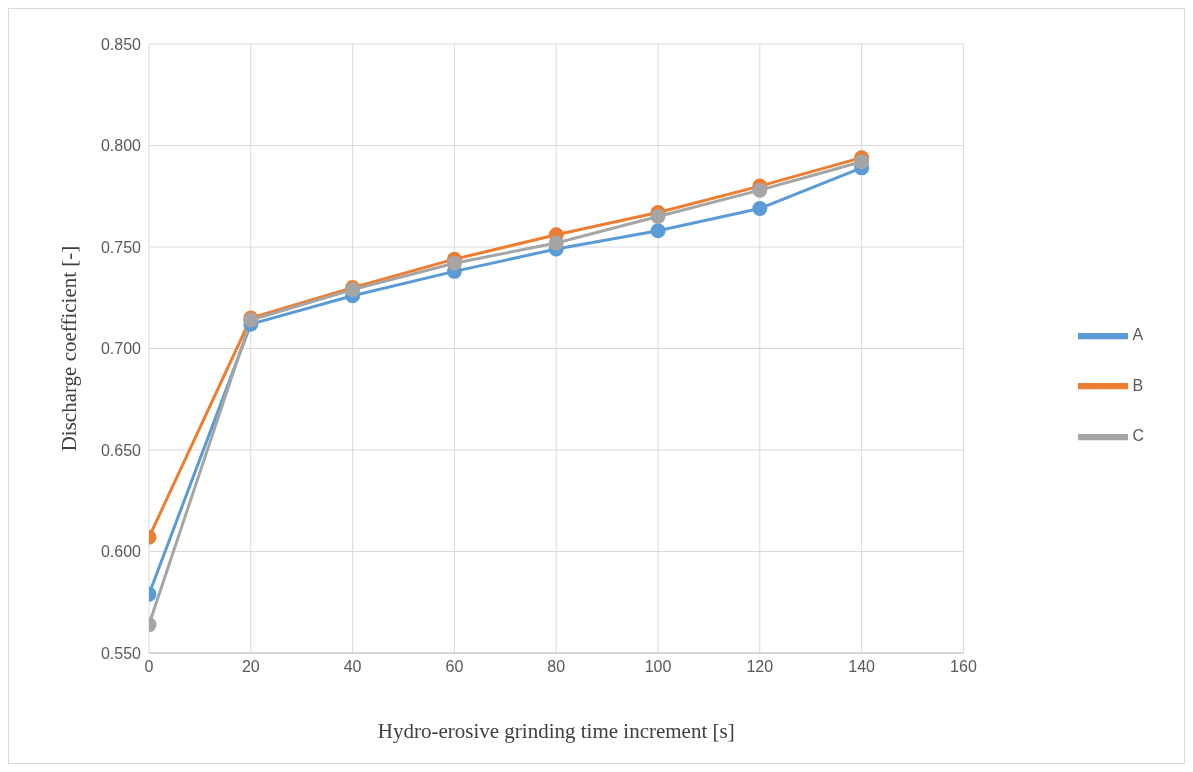 This screenshot has height=772, width=1193. What do you see at coordinates (121, 247) in the screenshot?
I see `y-tick-label: 0.750` at bounding box center [121, 247].